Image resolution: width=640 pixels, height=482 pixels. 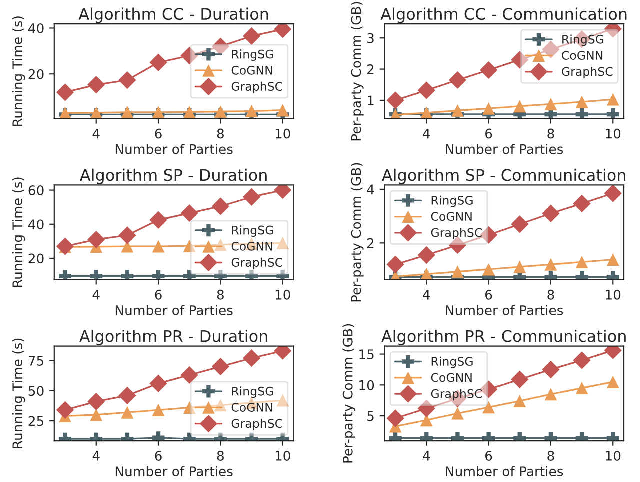 I want to click on y-tick-label: 5, so click(x=371, y=416).